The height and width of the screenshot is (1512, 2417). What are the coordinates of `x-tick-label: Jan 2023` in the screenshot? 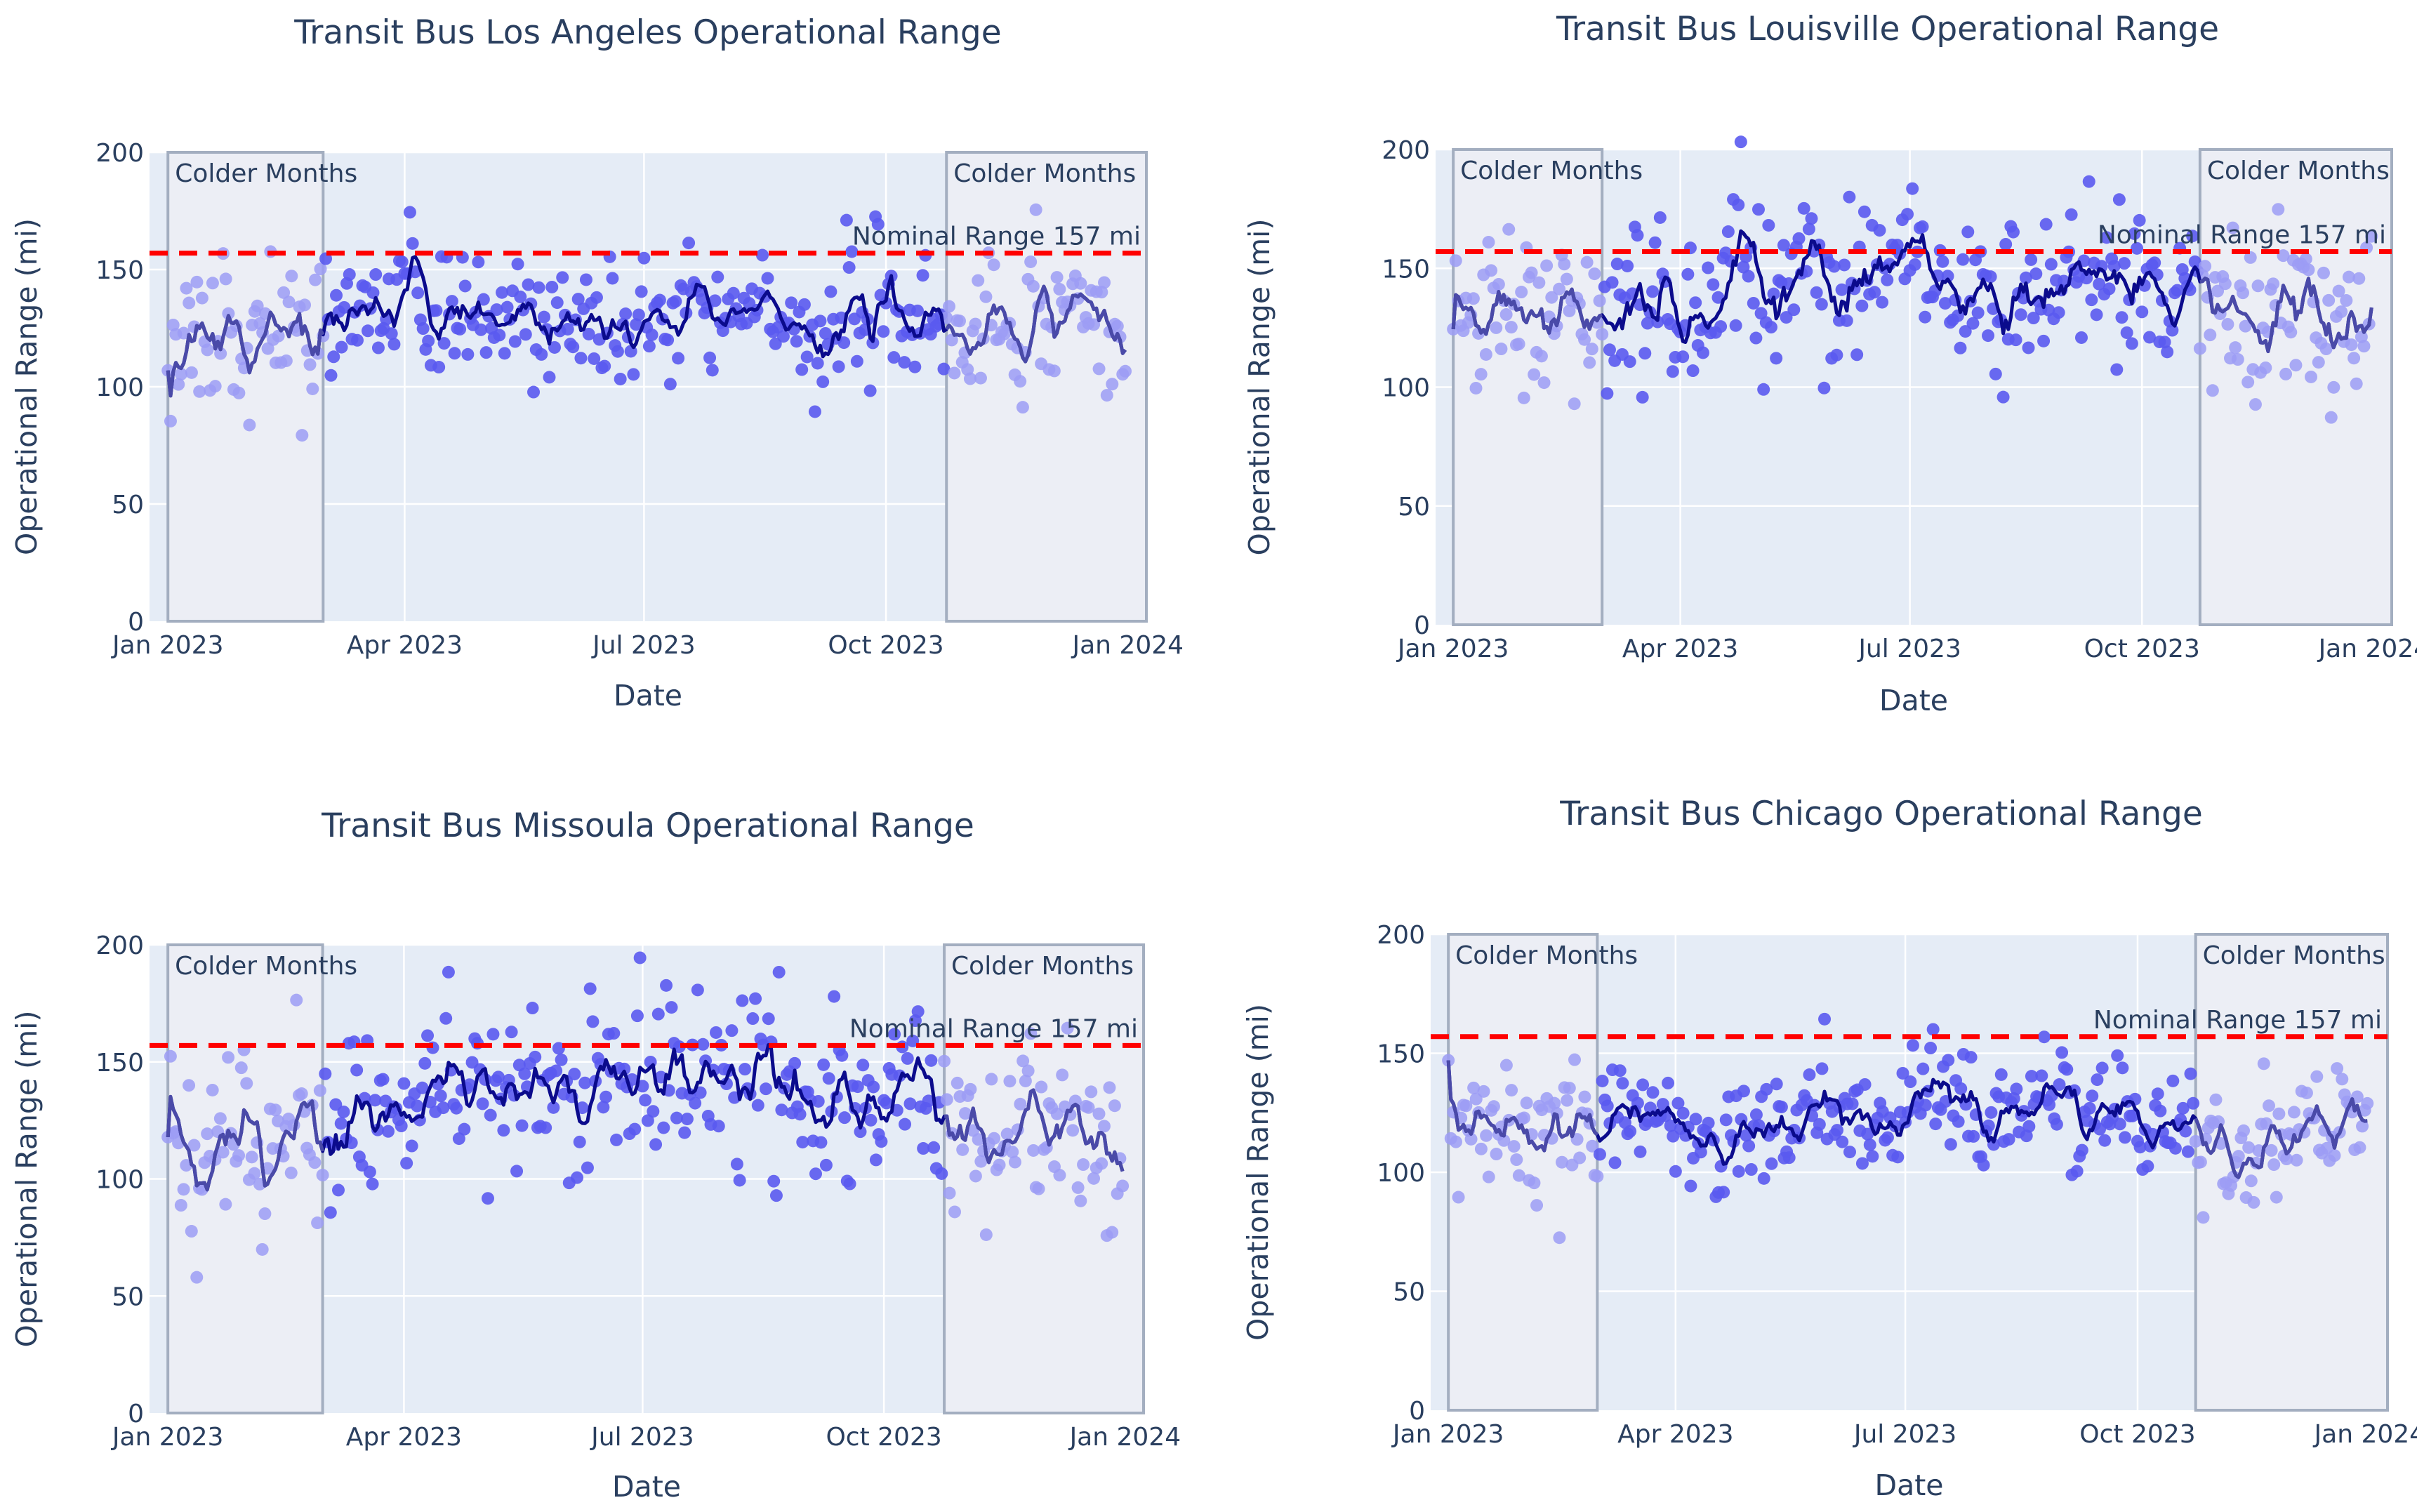 It's located at (1452, 649).